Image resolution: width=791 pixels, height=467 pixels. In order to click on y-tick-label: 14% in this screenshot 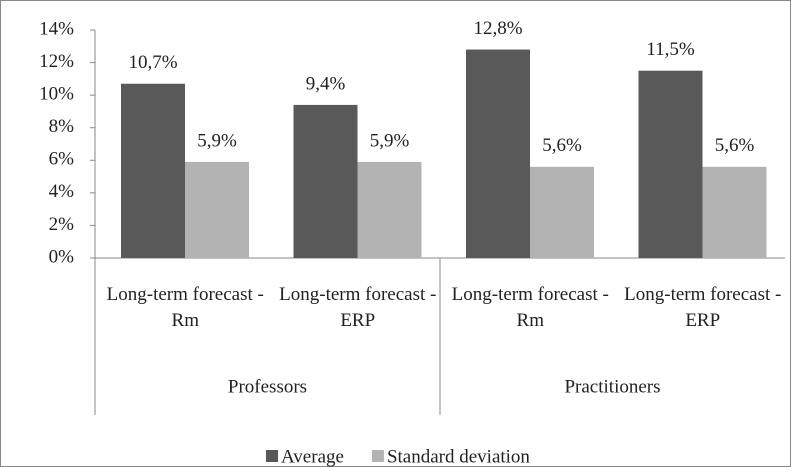, I will do `click(56, 28)`.